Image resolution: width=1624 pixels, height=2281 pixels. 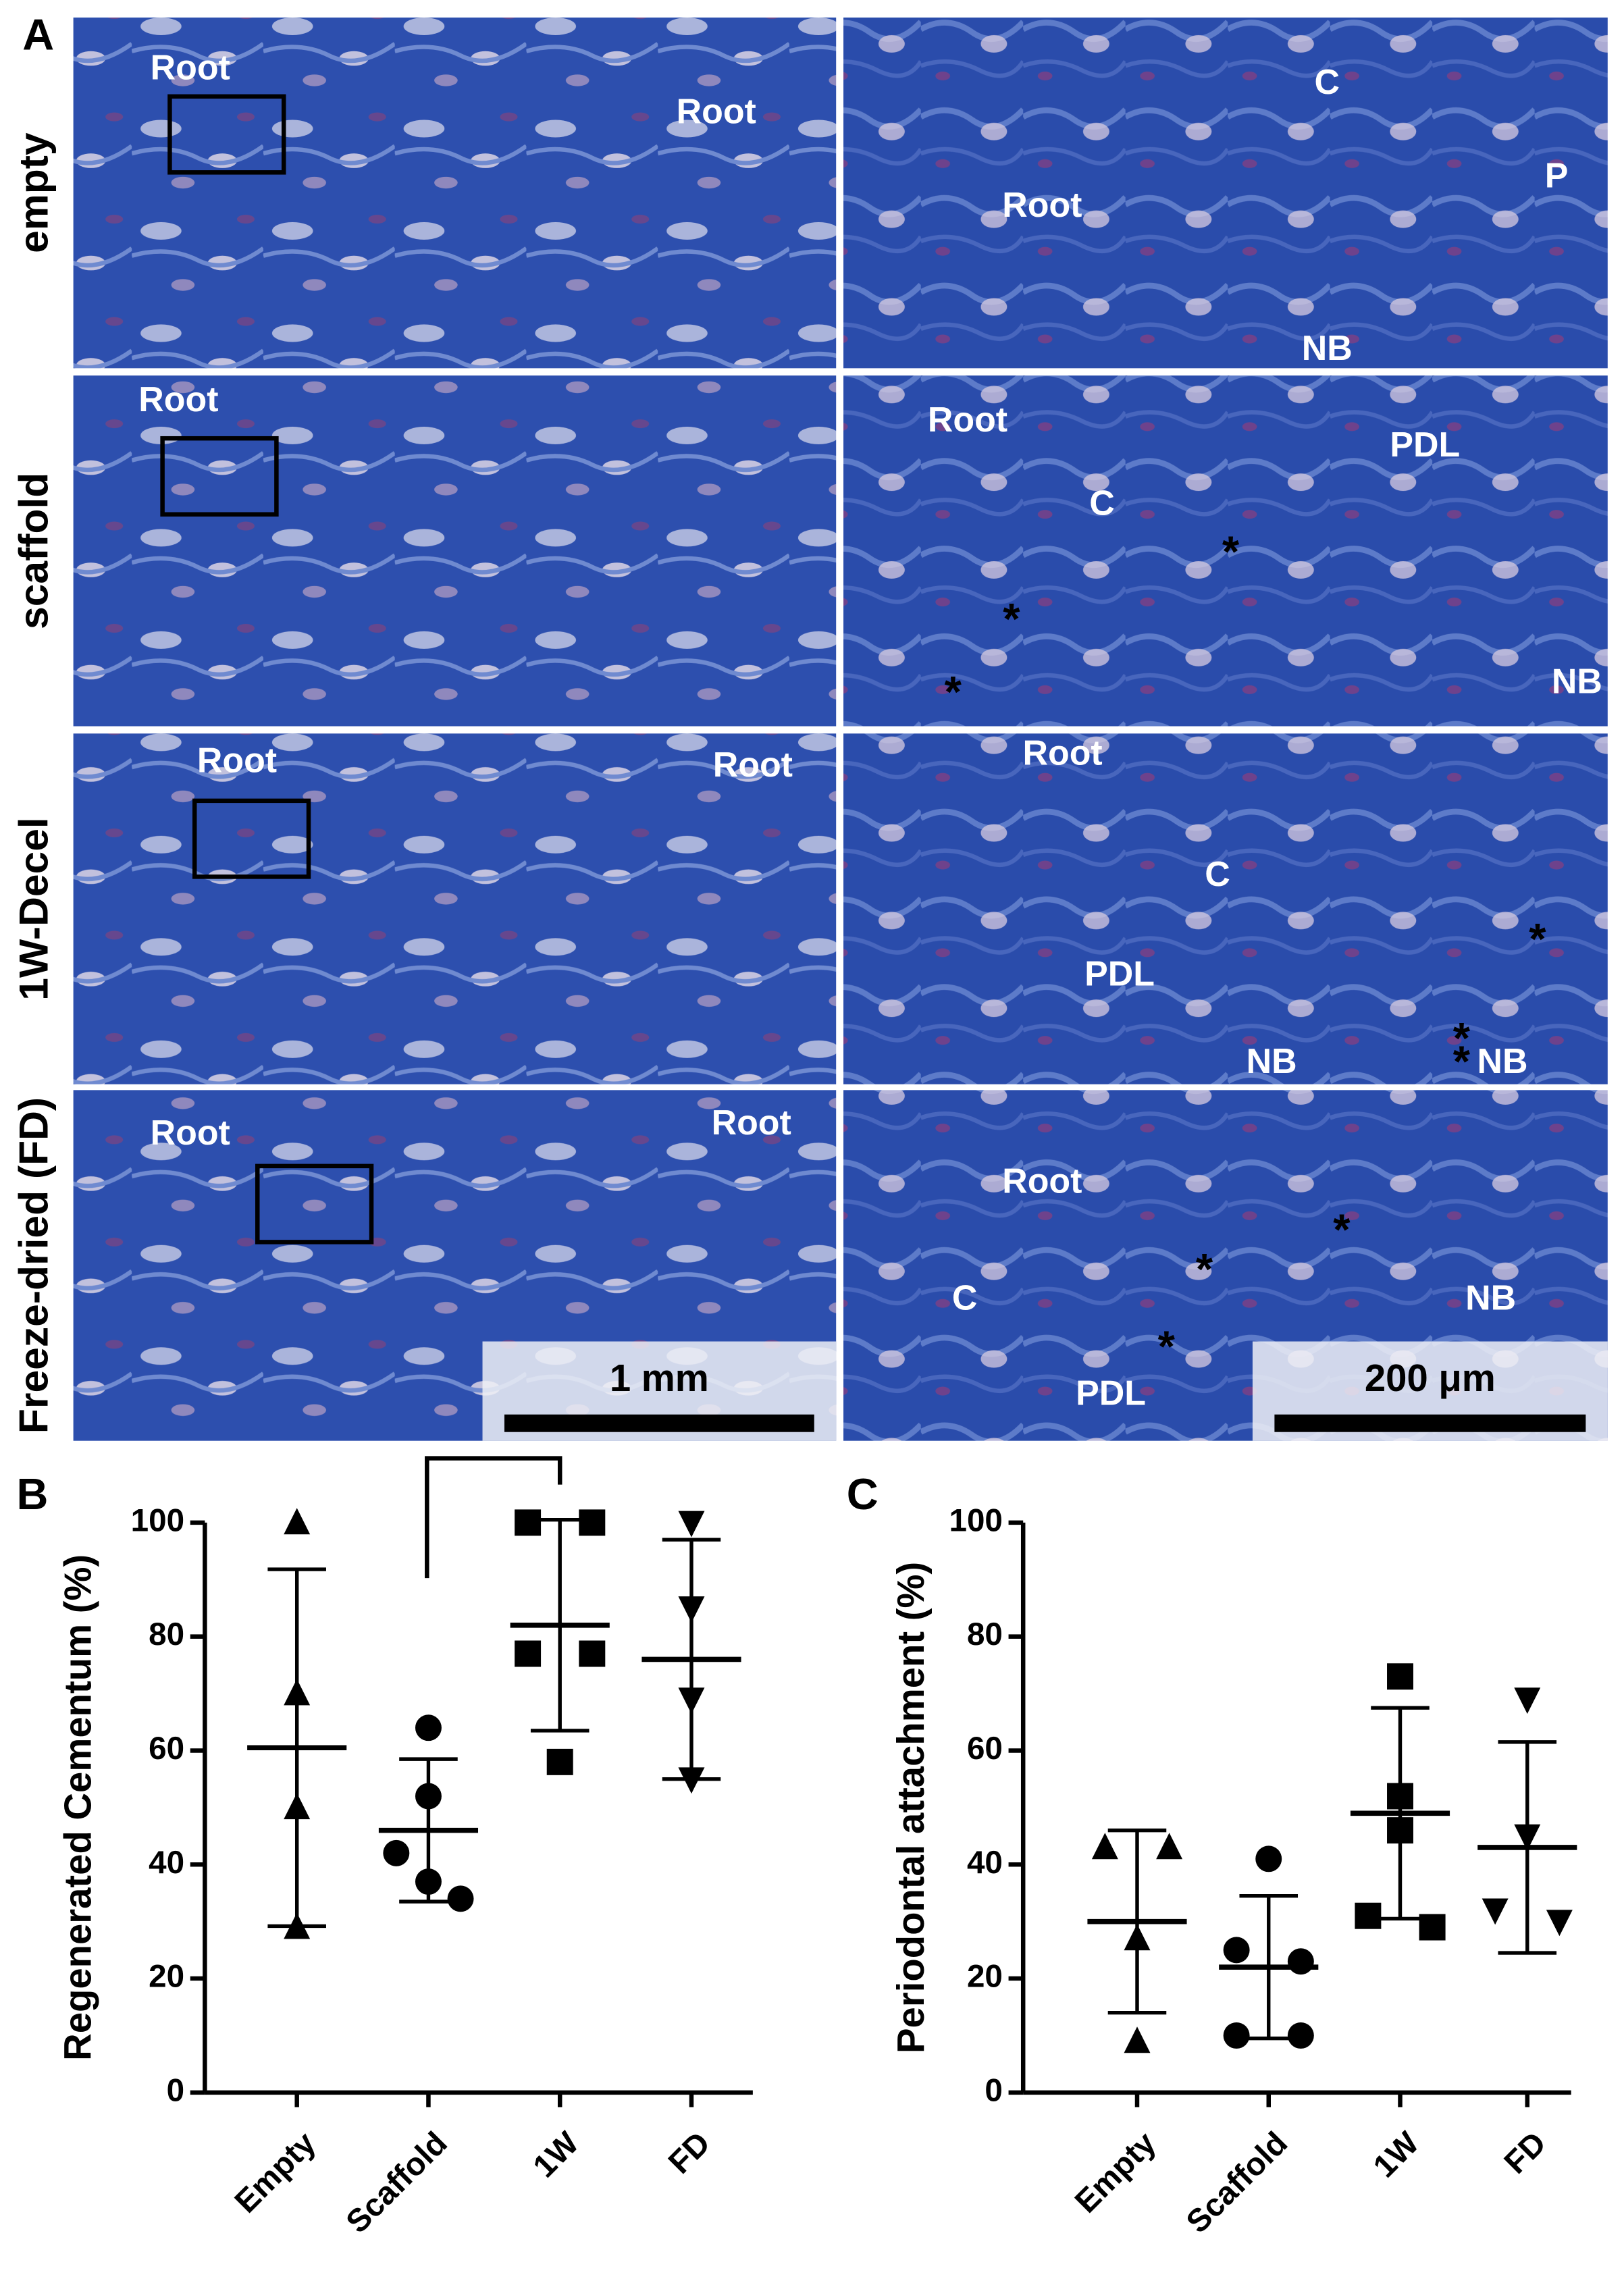 What do you see at coordinates (33, 551) in the screenshot?
I see `row-label: scaffold` at bounding box center [33, 551].